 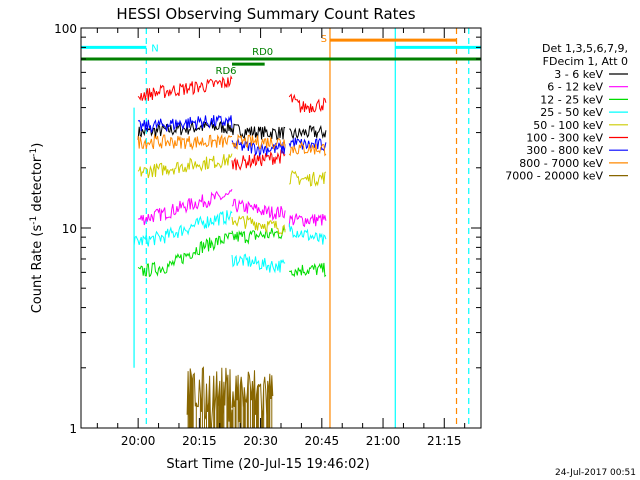 What do you see at coordinates (265, 14) in the screenshot?
I see `chart-title: HESSI Observing Summary Count Rates` at bounding box center [265, 14].